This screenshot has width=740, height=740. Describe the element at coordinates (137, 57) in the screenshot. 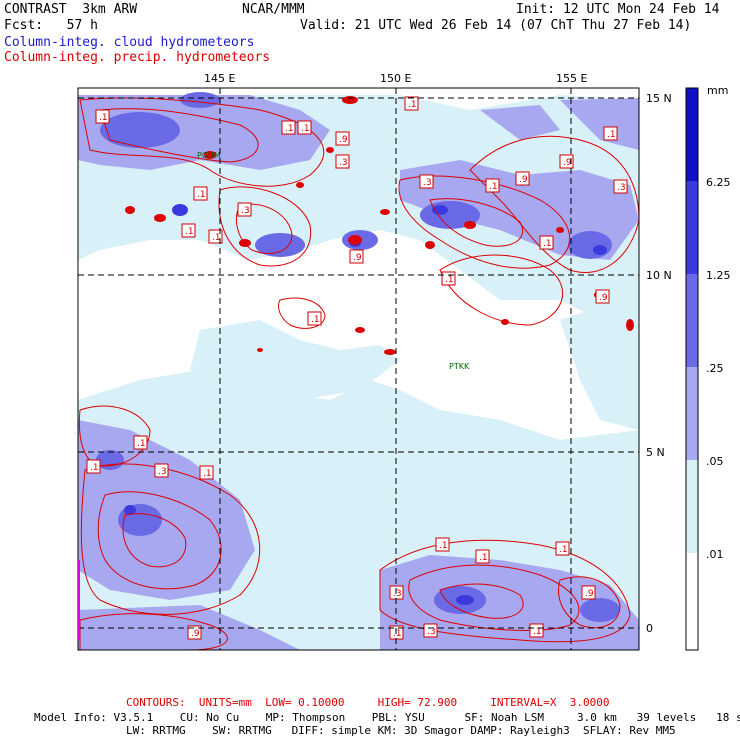

I see `field-precip-hydrometeors: Column-integ. precip. hydrometeors` at that location.